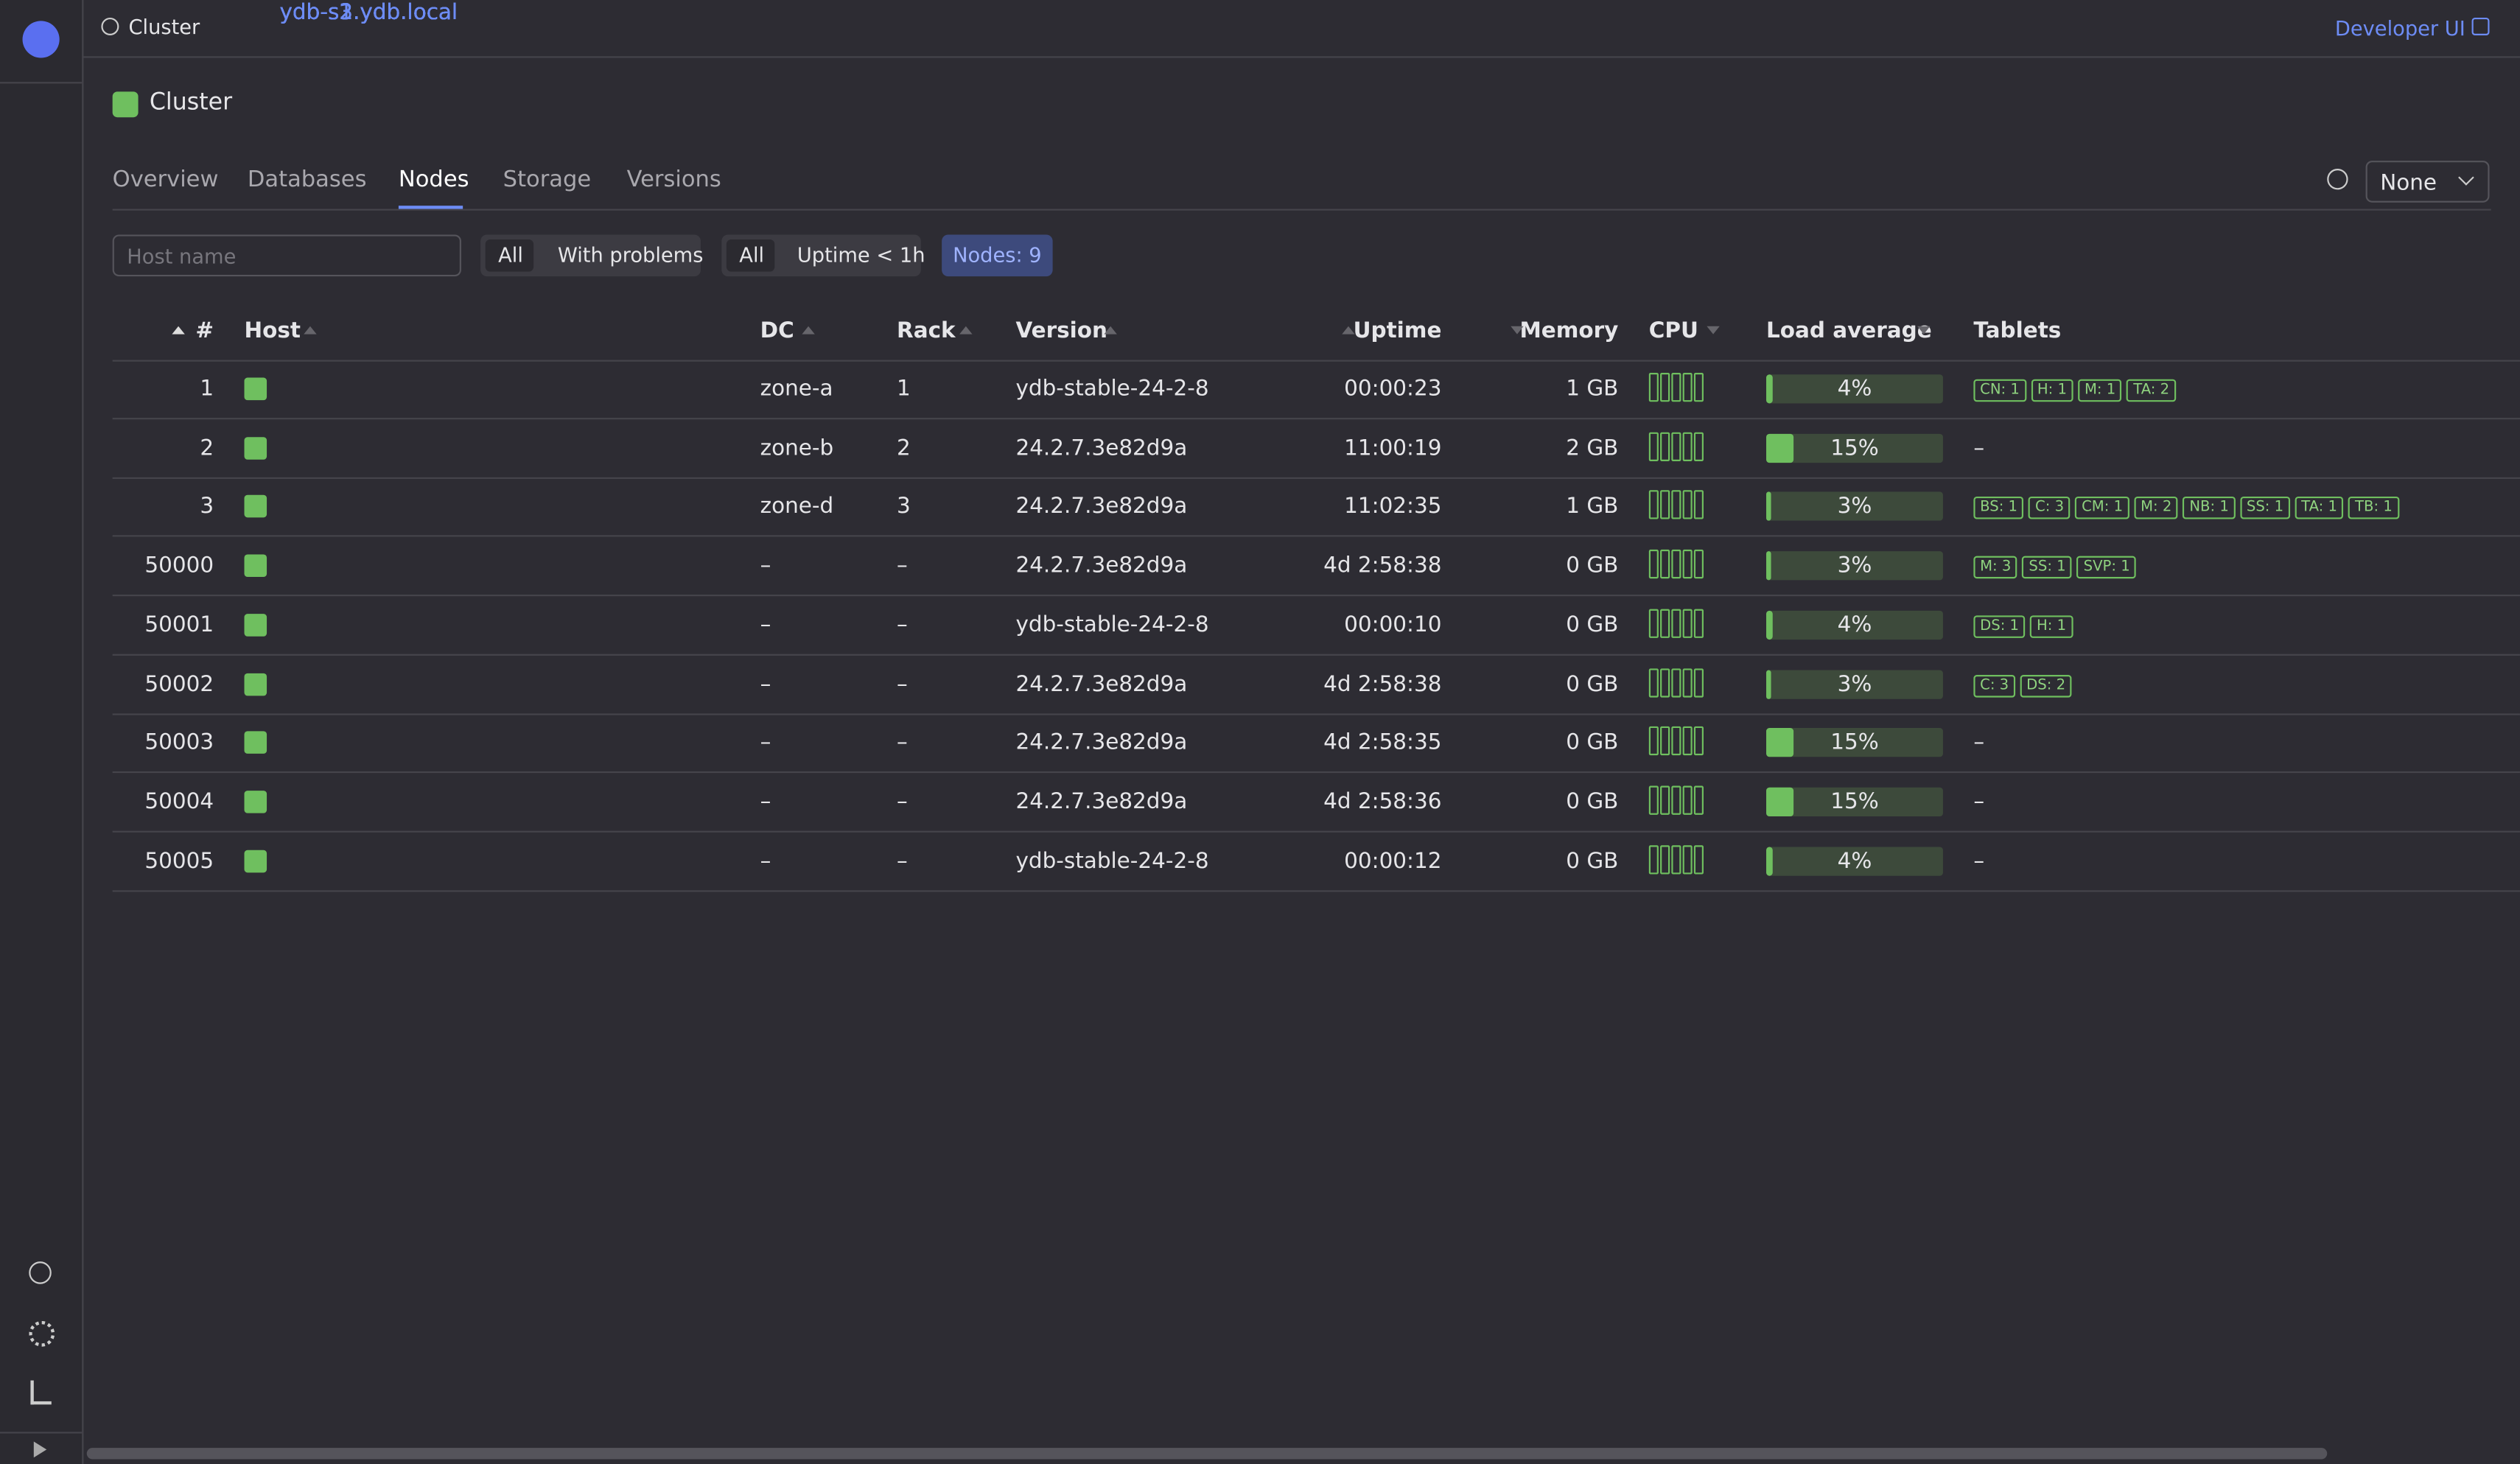 This screenshot has height=1464, width=2520. What do you see at coordinates (1569, 331) in the screenshot?
I see `column-header: Memory` at bounding box center [1569, 331].